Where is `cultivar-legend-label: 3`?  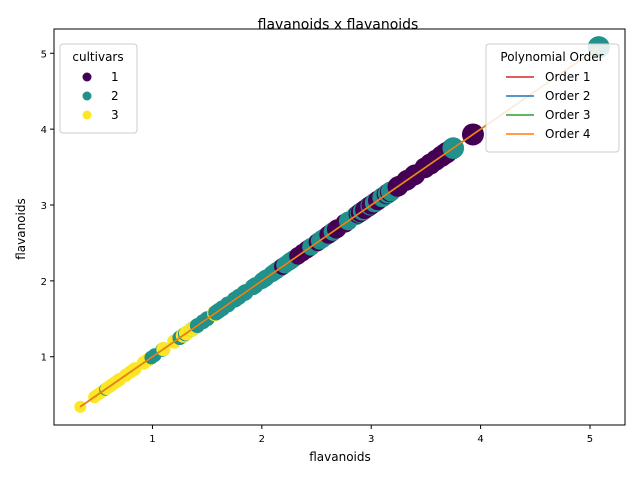
cultivar-legend-label: 3 is located at coordinates (115, 115).